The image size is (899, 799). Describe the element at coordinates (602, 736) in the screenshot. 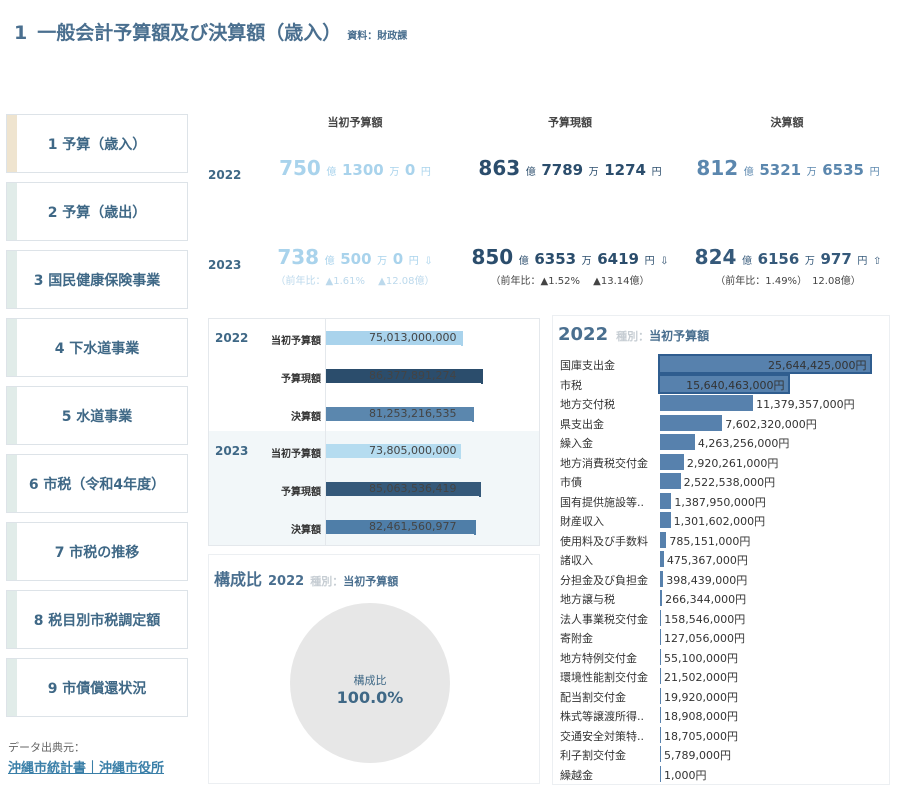

I see `revenue-item-name: 交通安全対策特..` at that location.